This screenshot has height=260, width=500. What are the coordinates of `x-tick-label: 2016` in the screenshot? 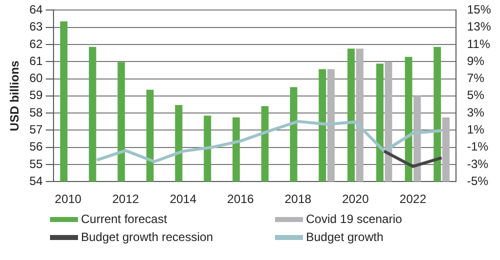 It's located at (240, 199).